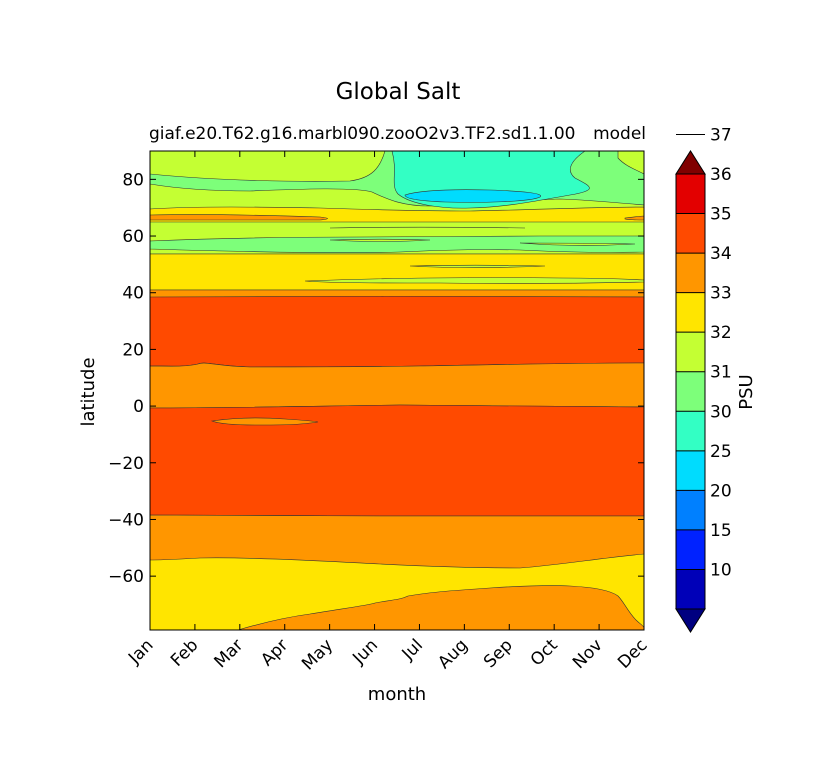 This screenshot has height=783, width=838. What do you see at coordinates (274, 652) in the screenshot?
I see `x-tick-label: Apr` at bounding box center [274, 652].